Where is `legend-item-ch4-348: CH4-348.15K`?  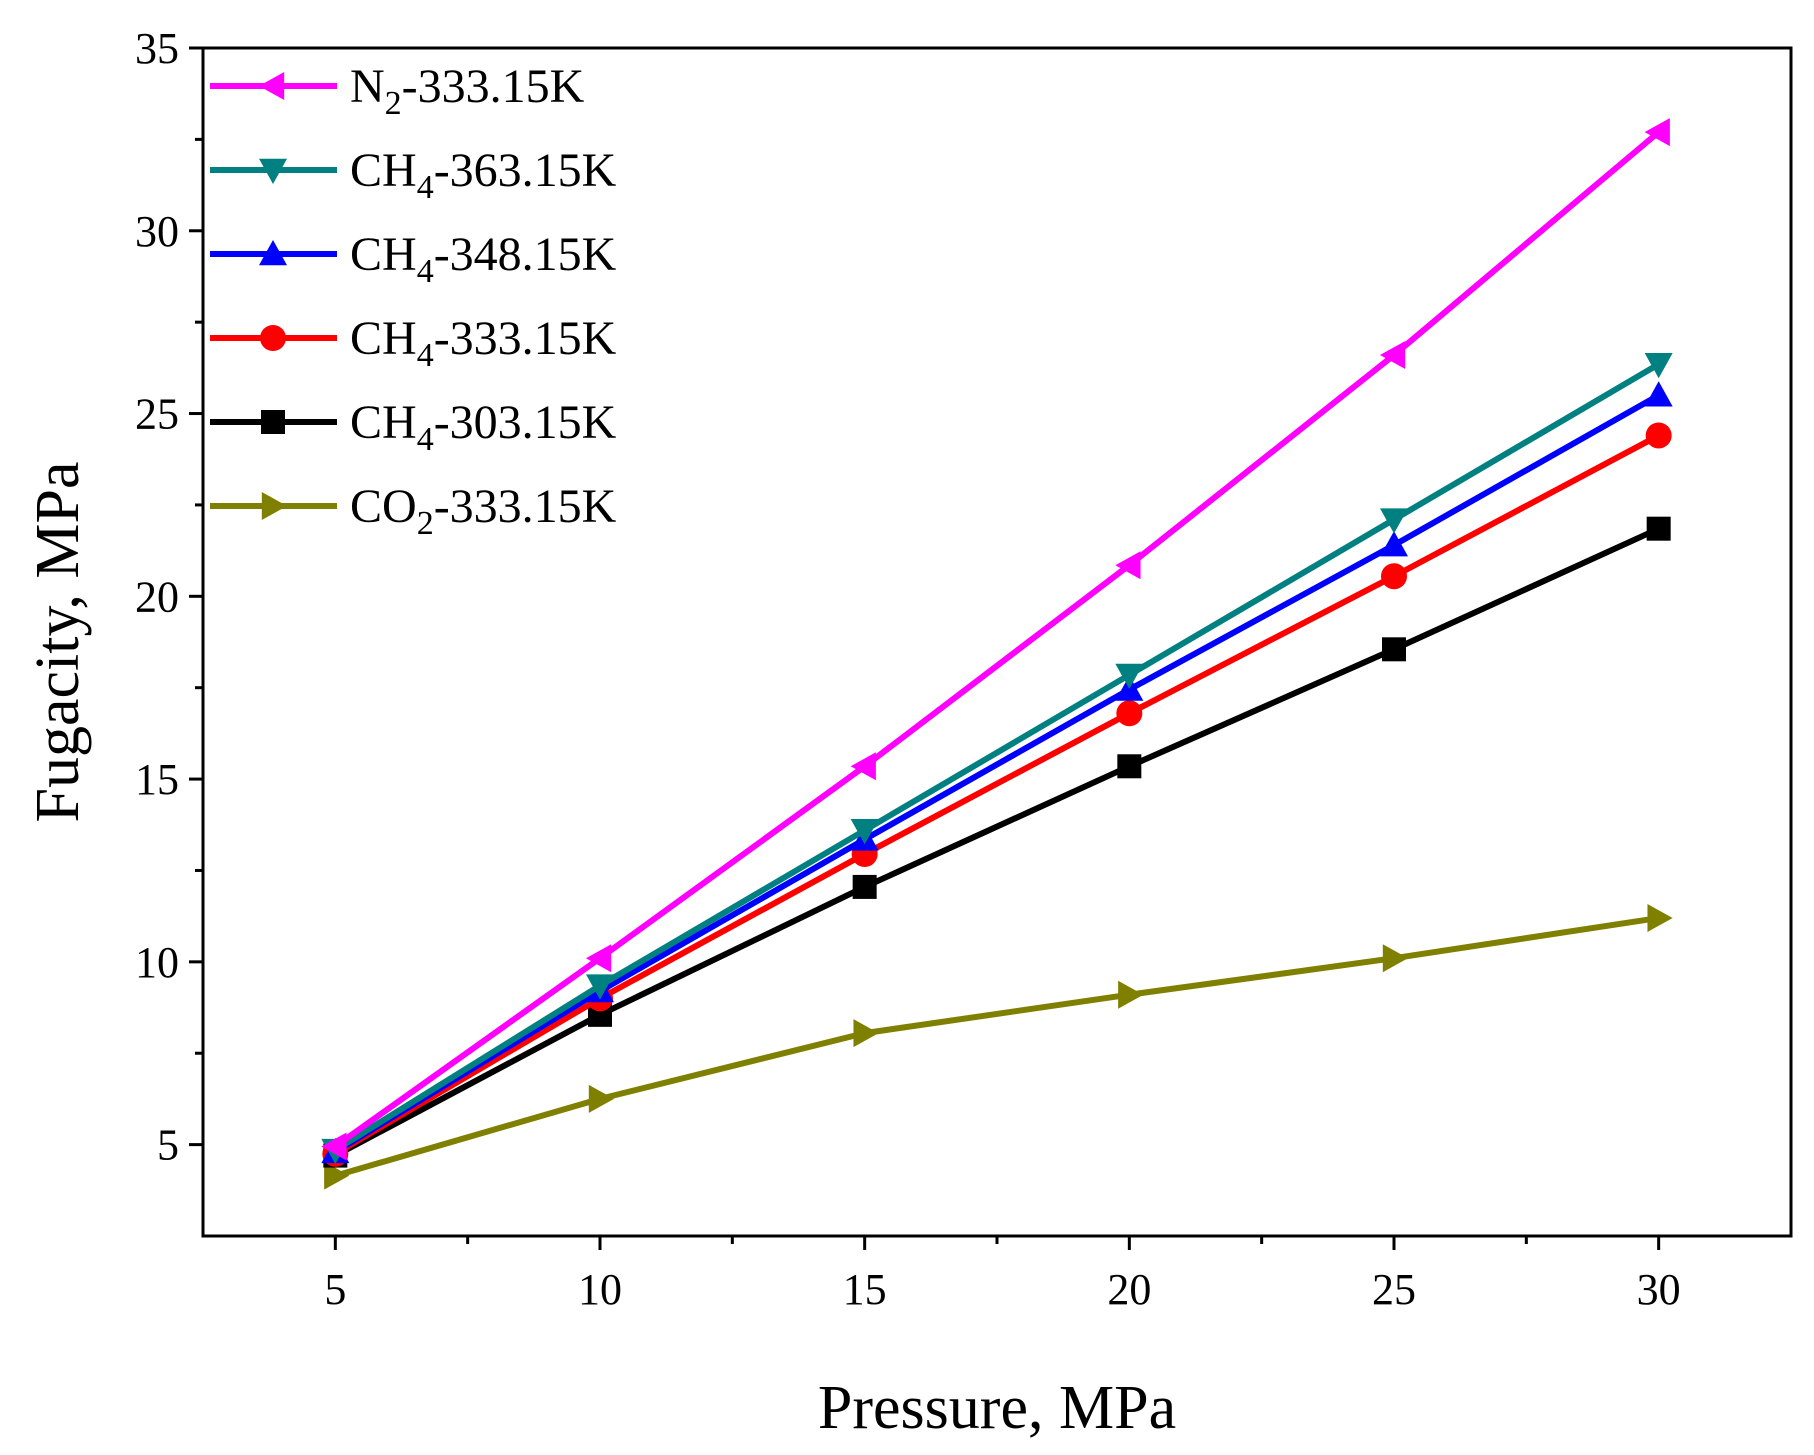 legend-item-ch4-348: CH4-348.15K is located at coordinates (413, 259).